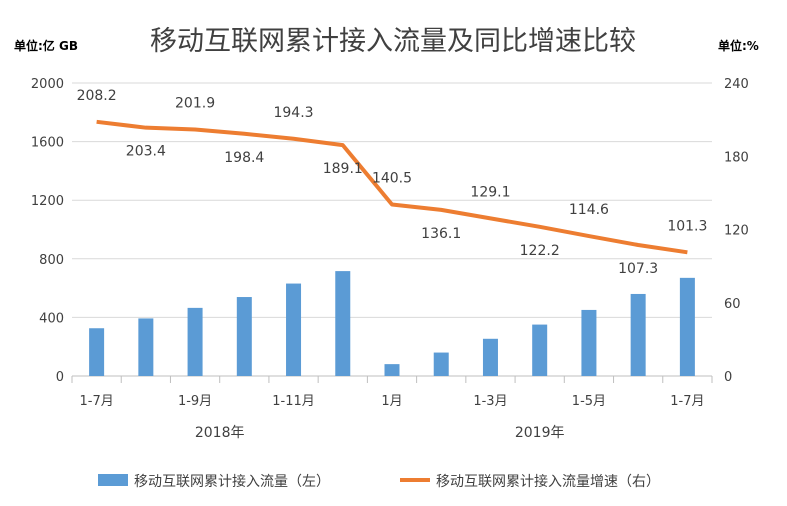 The image size is (787, 506). Describe the element at coordinates (232, 481) in the screenshot. I see `legend-bar-label: 移动互联网累计接入流量（左）` at that location.